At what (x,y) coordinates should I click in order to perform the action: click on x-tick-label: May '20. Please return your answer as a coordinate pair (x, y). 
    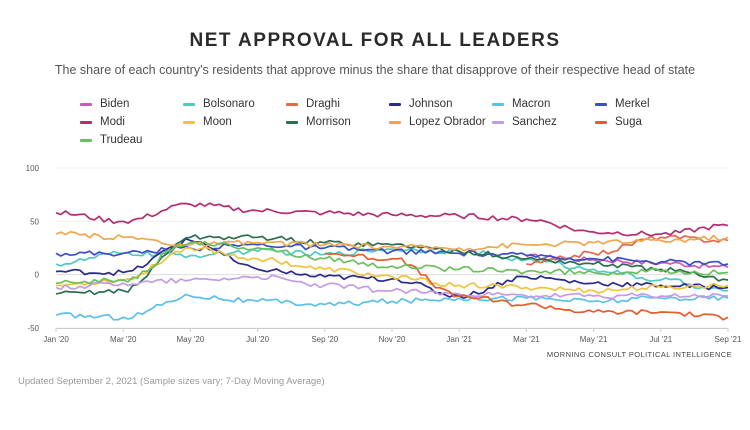
    Looking at the image, I should click on (191, 339).